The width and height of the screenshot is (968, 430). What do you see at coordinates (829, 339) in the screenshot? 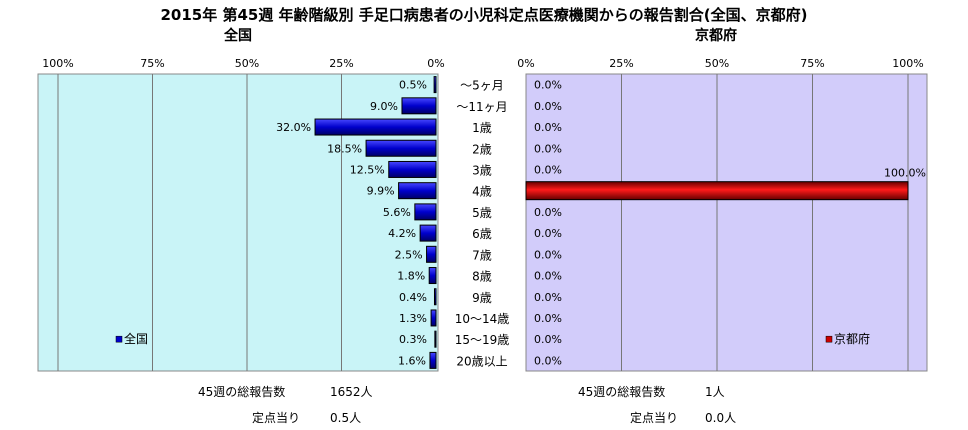
I see `kyoto-legend-swatch` at bounding box center [829, 339].